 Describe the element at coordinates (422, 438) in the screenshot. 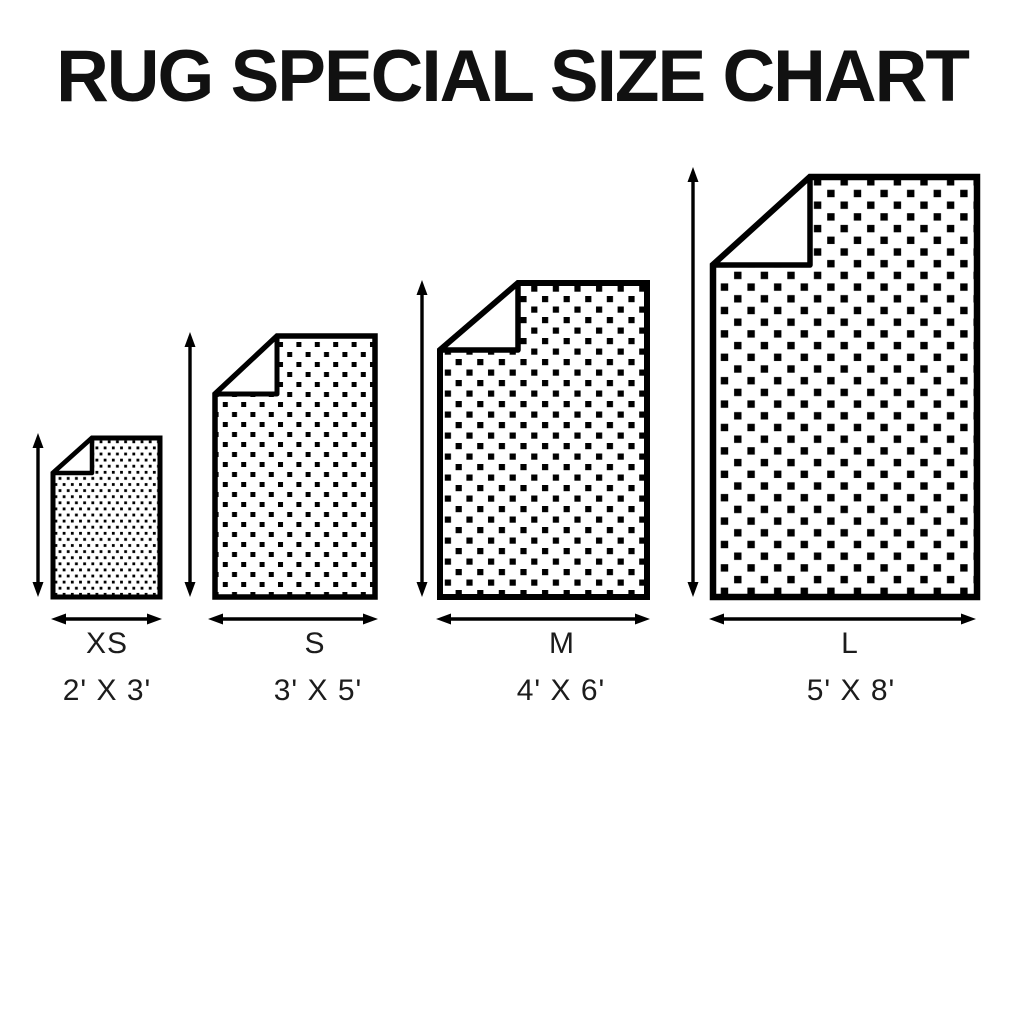

I see `rug-m-height-arrow` at that location.